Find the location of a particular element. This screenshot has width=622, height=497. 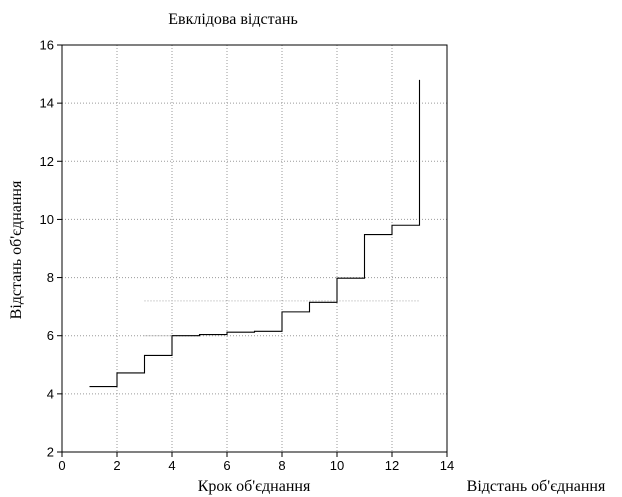

x-tick-label: 2 is located at coordinates (116, 465).